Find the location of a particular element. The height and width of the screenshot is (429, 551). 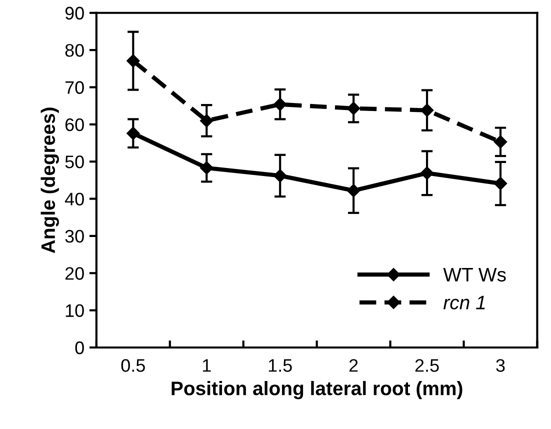

y-tick-label: 90 is located at coordinates (74, 13).